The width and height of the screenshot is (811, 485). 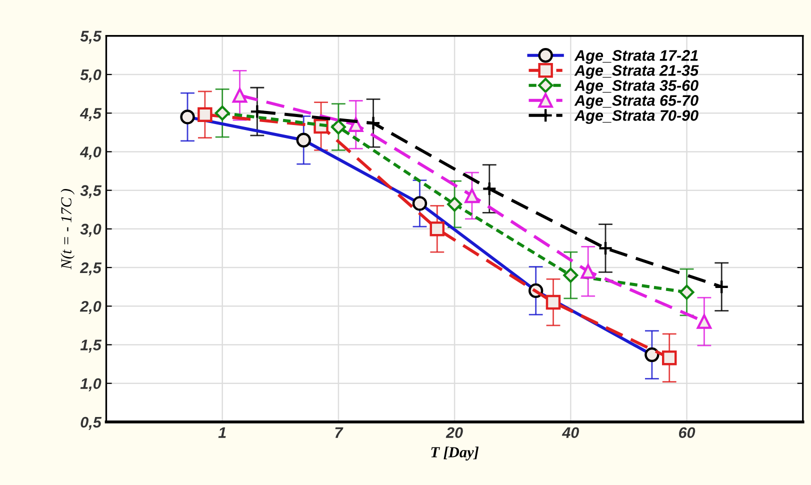 What do you see at coordinates (91, 230) in the screenshot?
I see `y-tick-label: 3,0` at bounding box center [91, 230].